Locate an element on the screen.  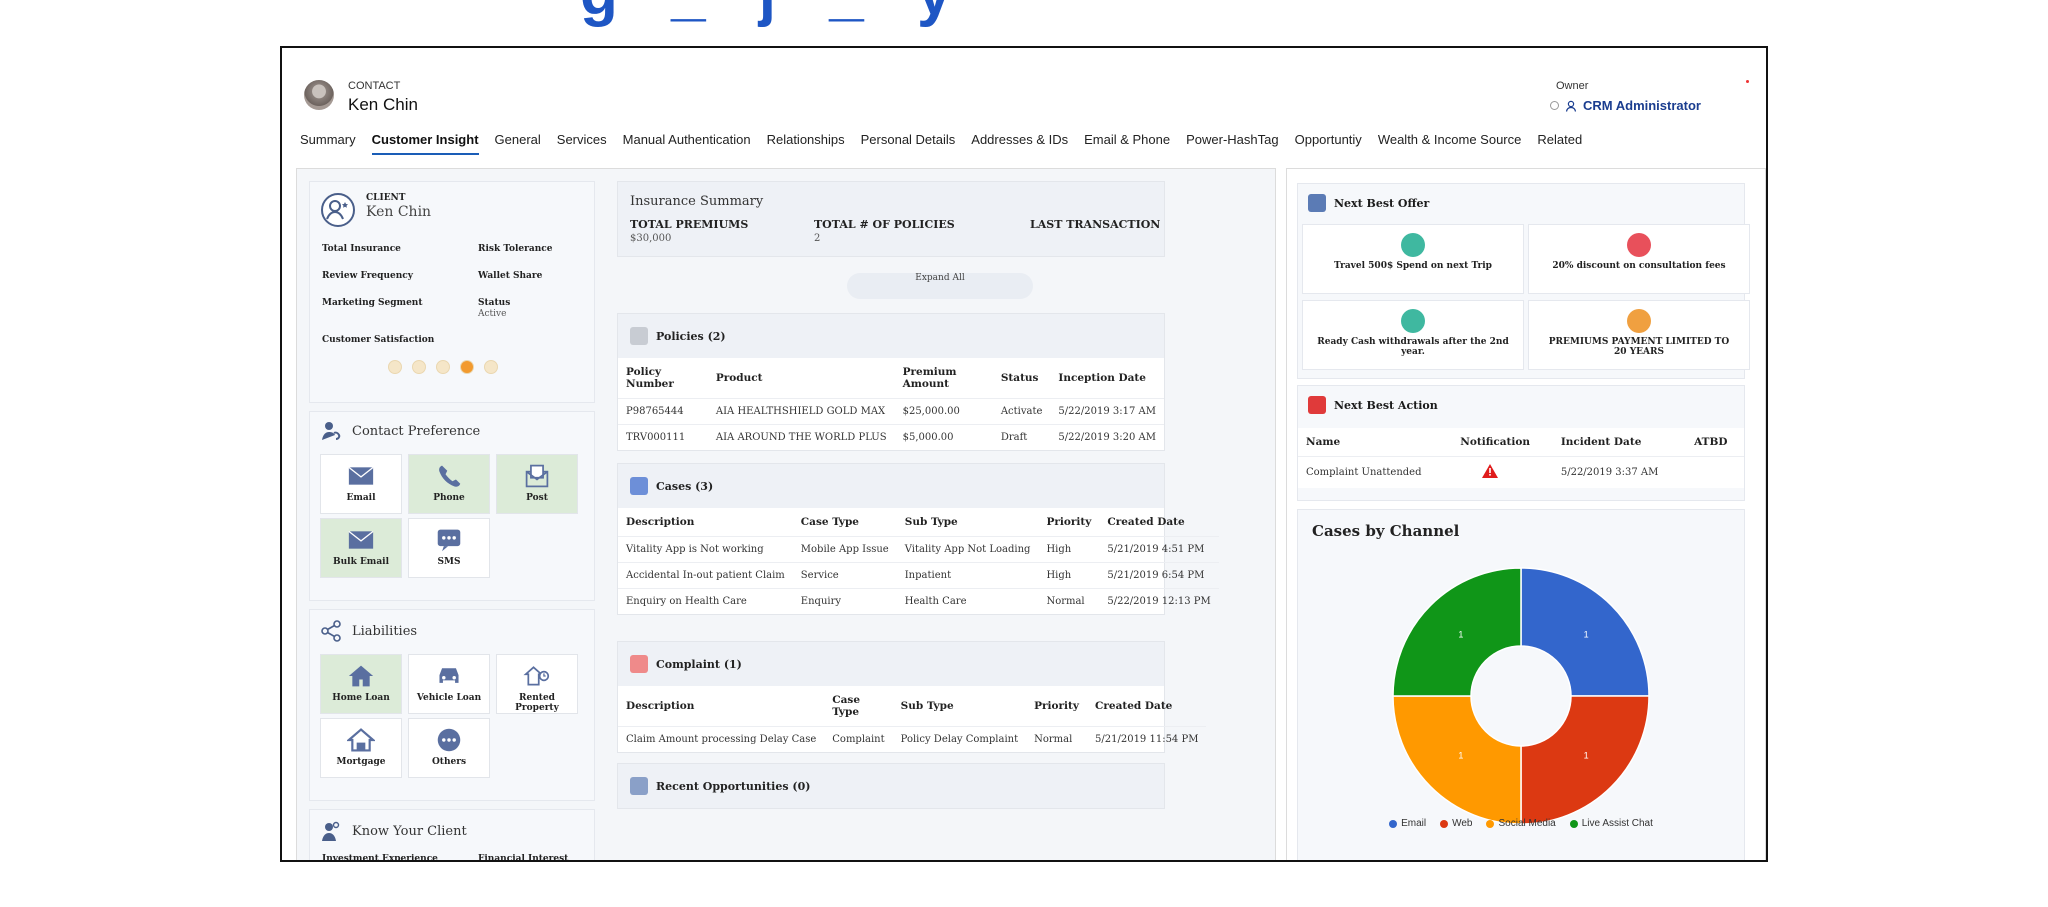
tab-opportuntiy: Opportuntiy is located at coordinates (1328, 139).